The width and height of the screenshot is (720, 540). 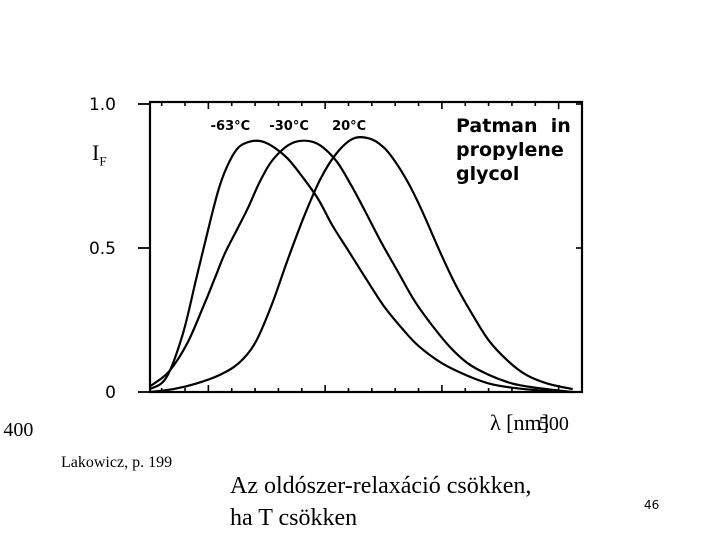 What do you see at coordinates (294, 518) in the screenshot?
I see `caption-line-2: ha T csökken` at bounding box center [294, 518].